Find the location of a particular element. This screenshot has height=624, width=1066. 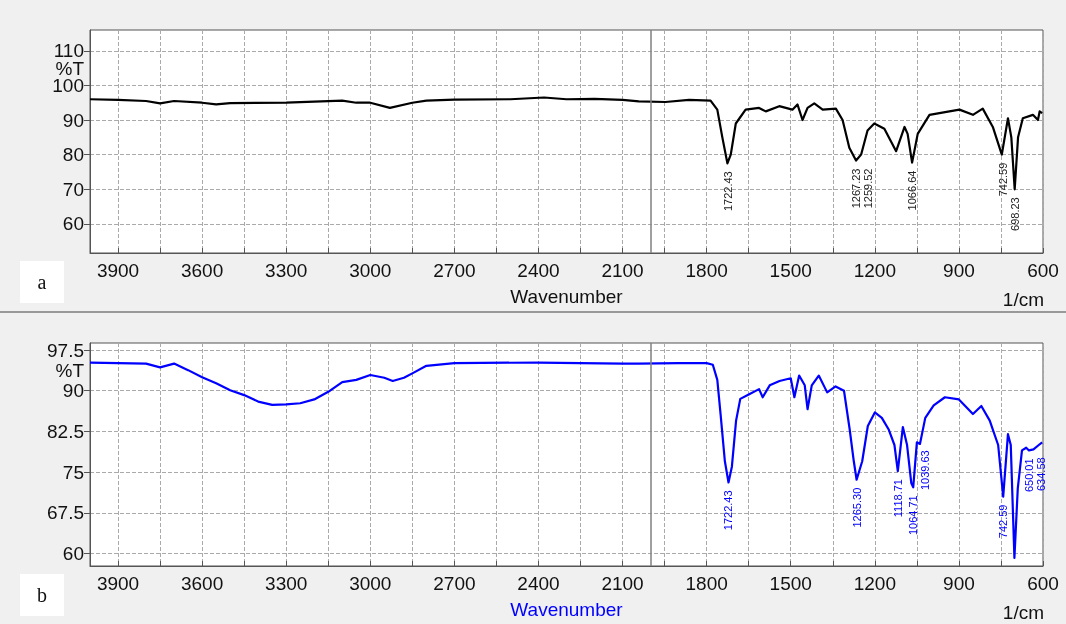

annotation: 634.58 is located at coordinates (1040, 474).